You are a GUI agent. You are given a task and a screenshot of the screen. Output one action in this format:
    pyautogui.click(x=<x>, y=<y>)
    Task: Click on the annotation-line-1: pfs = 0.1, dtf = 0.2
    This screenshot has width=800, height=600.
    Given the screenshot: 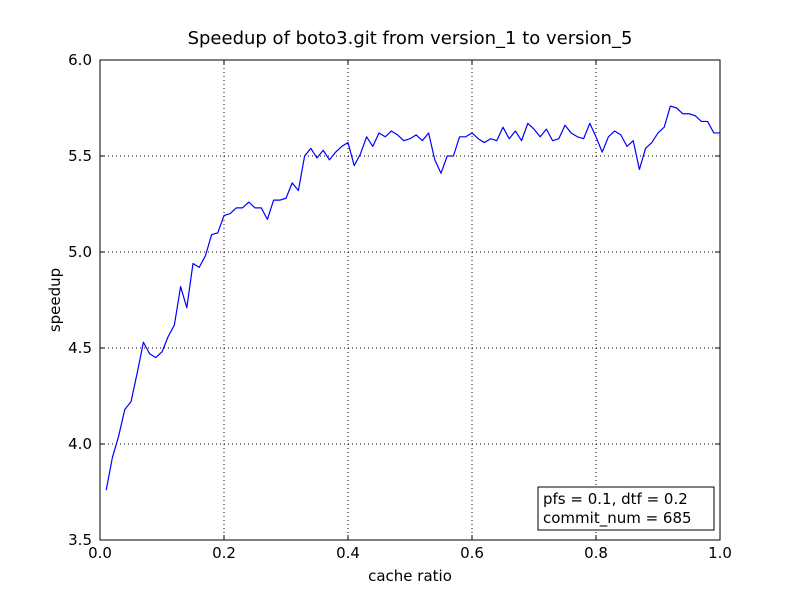 What is the action you would take?
    pyautogui.click(x=615, y=499)
    